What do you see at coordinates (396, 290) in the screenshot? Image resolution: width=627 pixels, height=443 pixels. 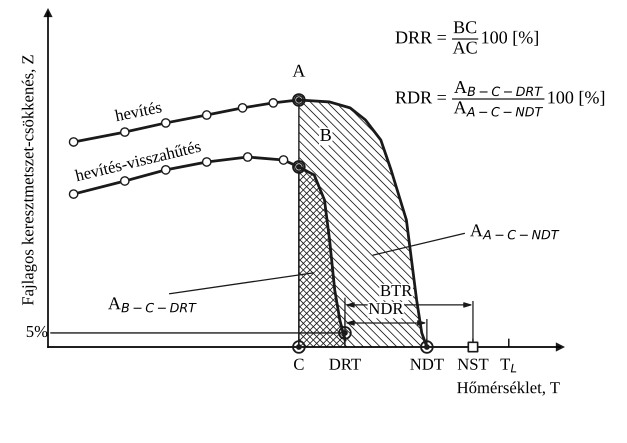 I see `annotation: BTR` at bounding box center [396, 290].